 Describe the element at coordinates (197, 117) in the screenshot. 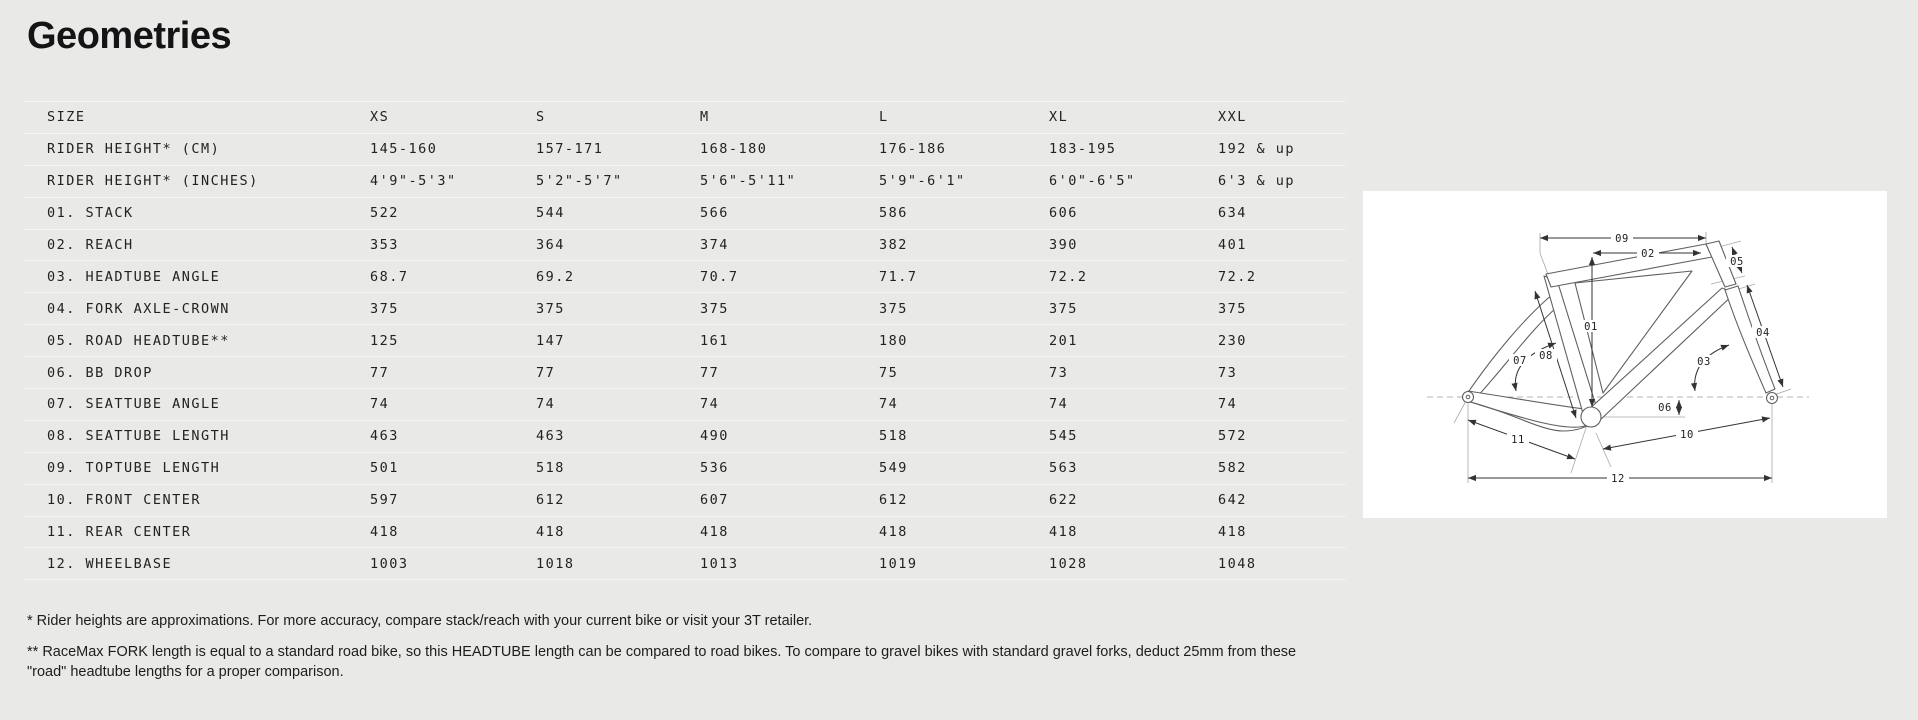

I see `size-header-label: SIZE` at that location.